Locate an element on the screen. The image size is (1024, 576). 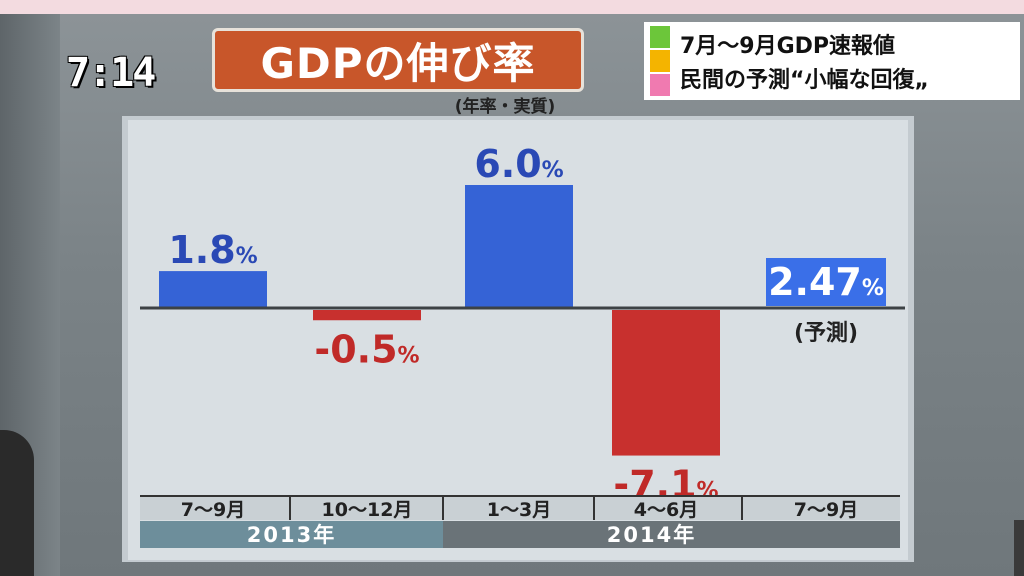
value-label-4: 2.47% is located at coordinates (826, 282).